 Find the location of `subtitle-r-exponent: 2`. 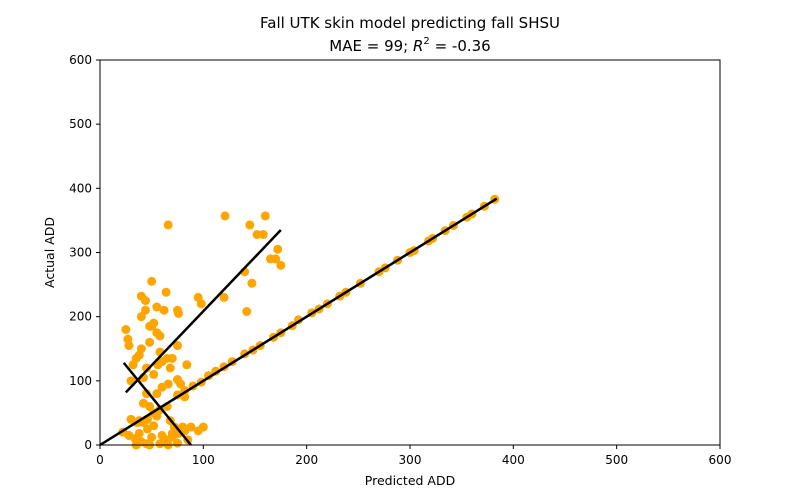

subtitle-r-exponent: 2 is located at coordinates (426, 41).